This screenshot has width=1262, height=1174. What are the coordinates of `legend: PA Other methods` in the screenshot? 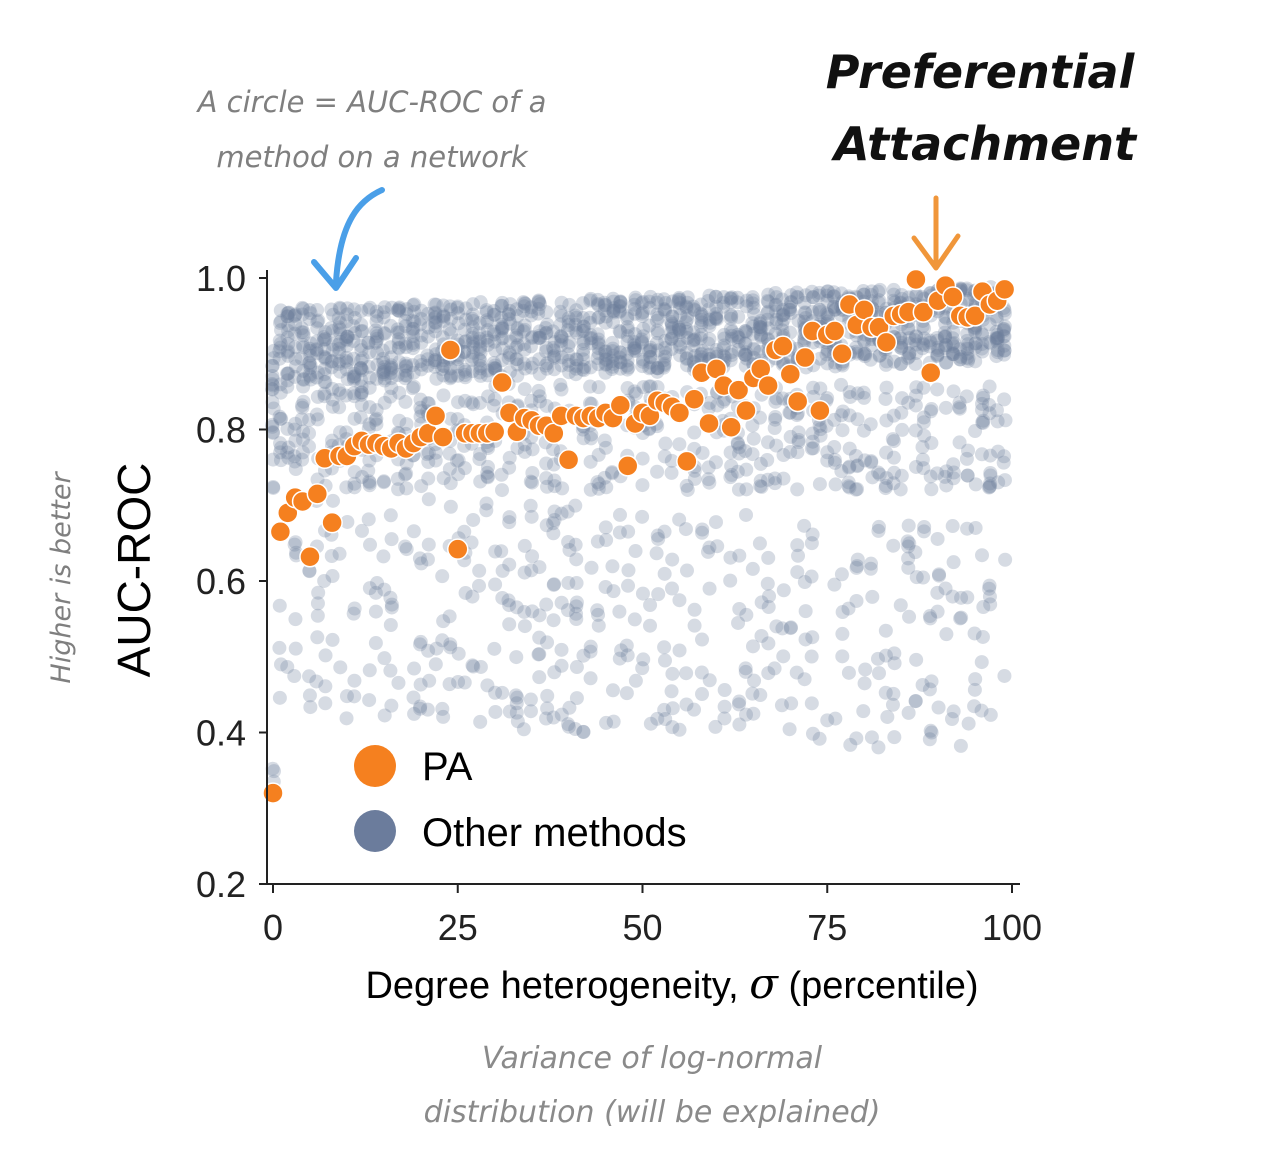 It's located at (520, 800).